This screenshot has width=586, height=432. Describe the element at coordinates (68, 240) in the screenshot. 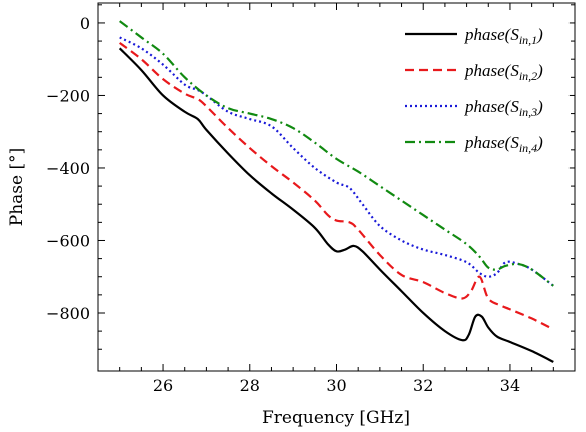

I see `y-tick-label: −600` at that location.